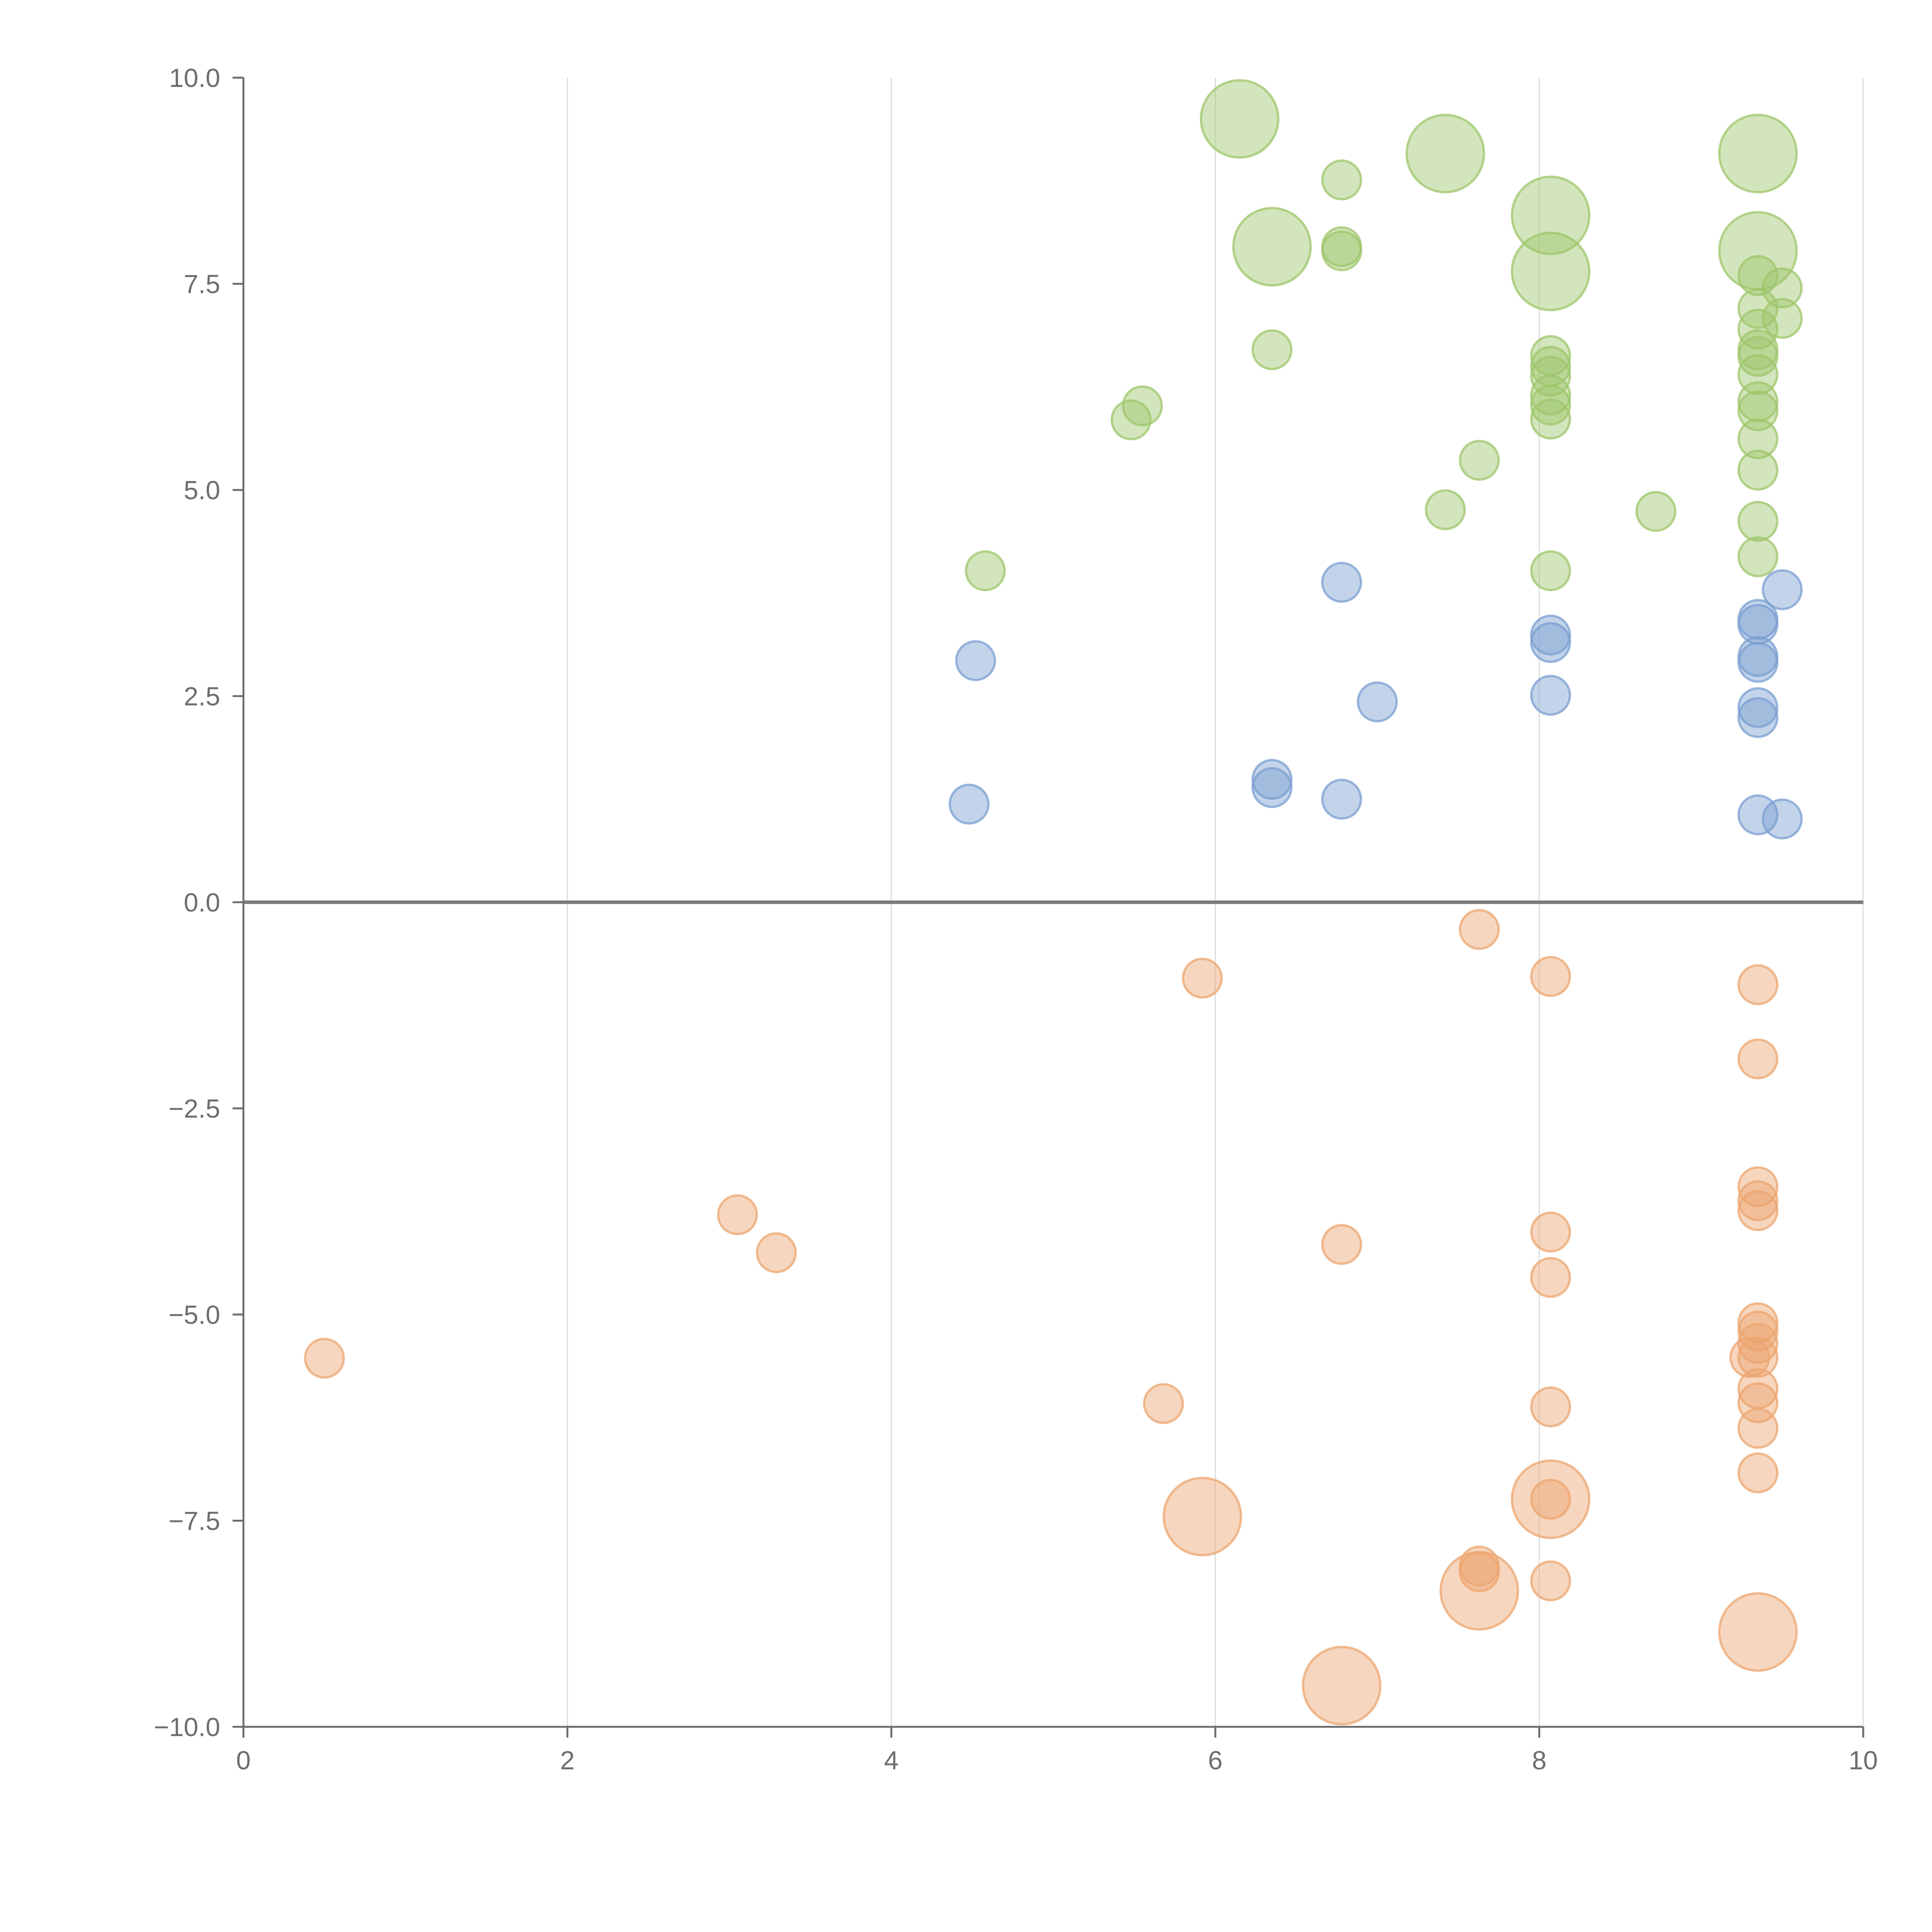 This screenshot has width=1932, height=1932. I want to click on y-tick-label: −2.5, so click(194, 1109).